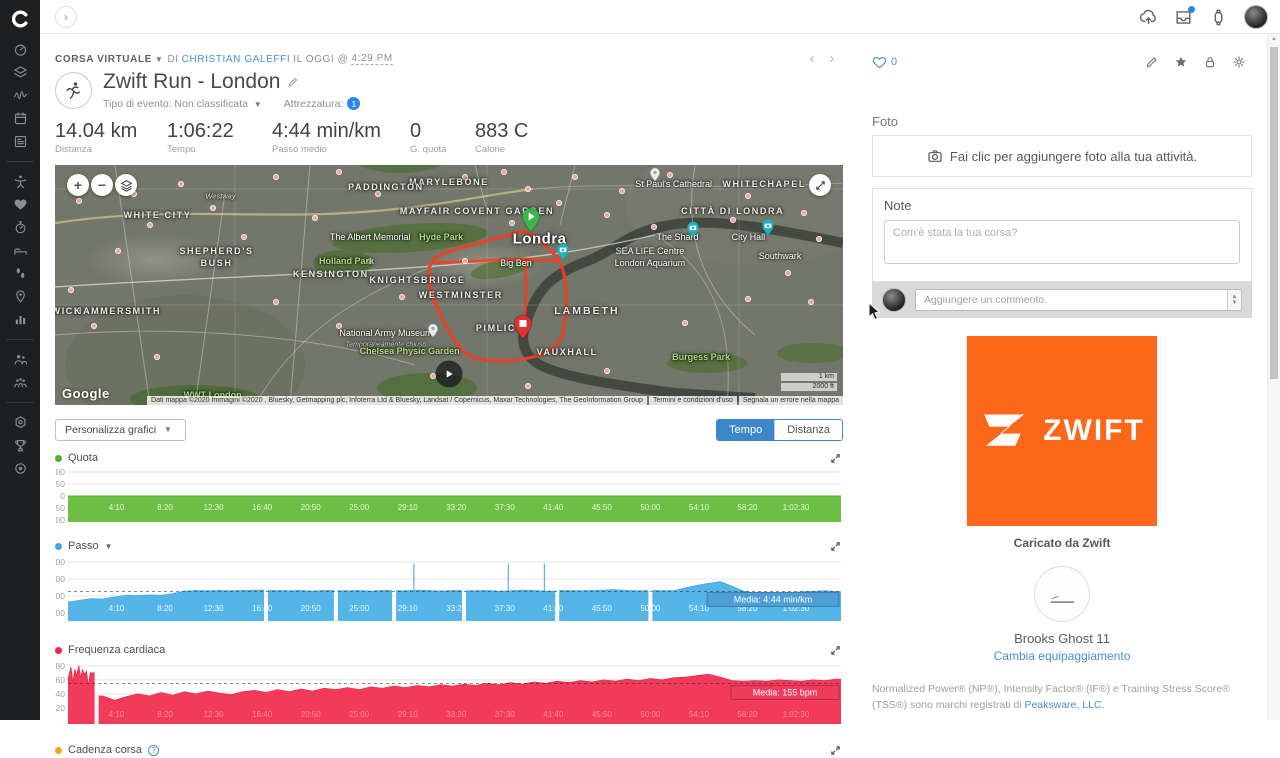  Describe the element at coordinates (20, 72) in the screenshot. I see `sidebar-item-layers` at that location.